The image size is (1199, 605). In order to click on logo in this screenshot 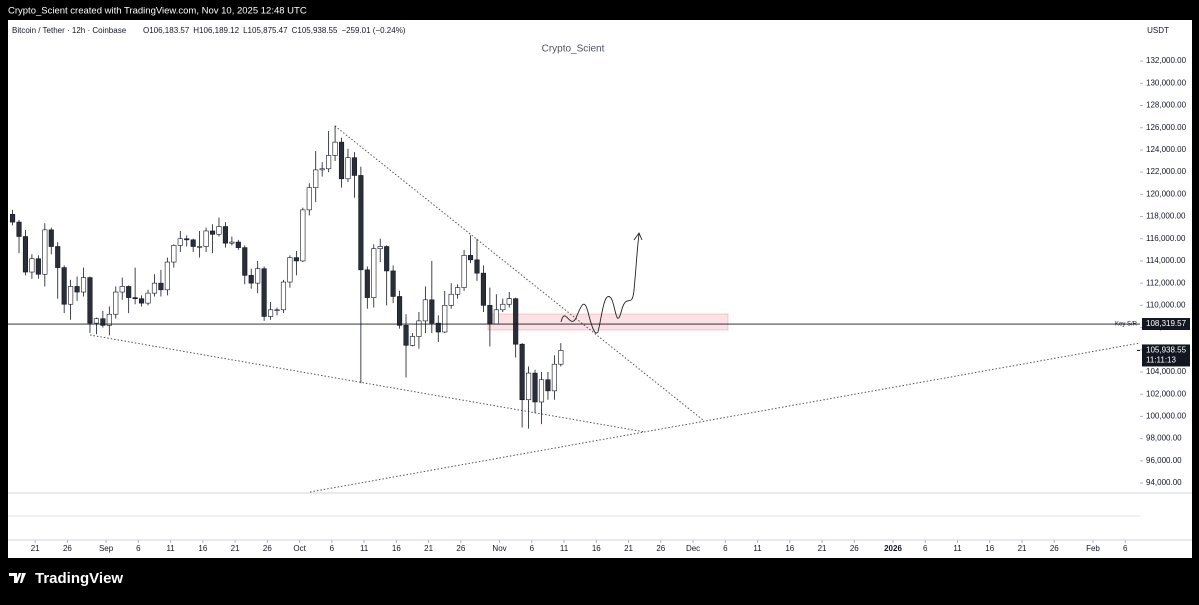, I will do `click(17, 578)`.